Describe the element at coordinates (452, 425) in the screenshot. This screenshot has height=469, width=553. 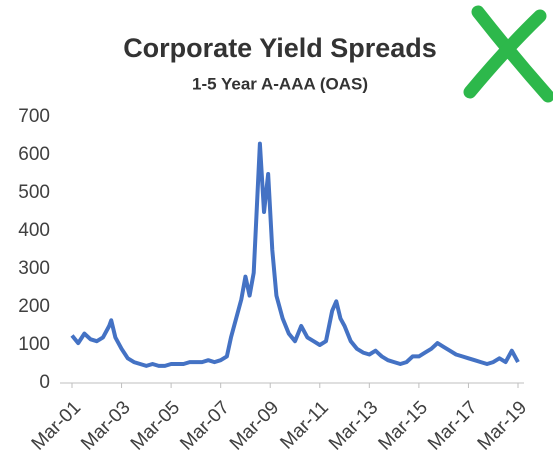
I see `x-tick-label: Mar-17` at that location.